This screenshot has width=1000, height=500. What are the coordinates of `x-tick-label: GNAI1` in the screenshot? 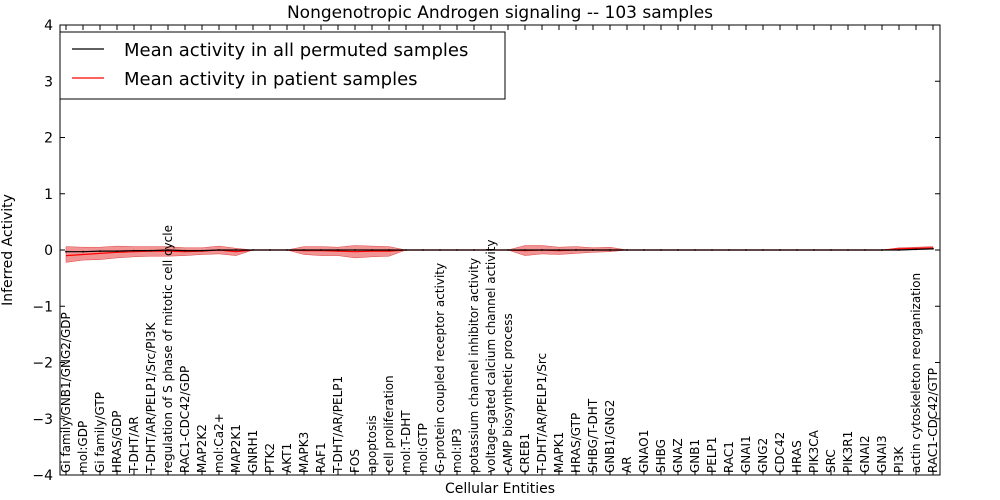 It's located at (746, 454).